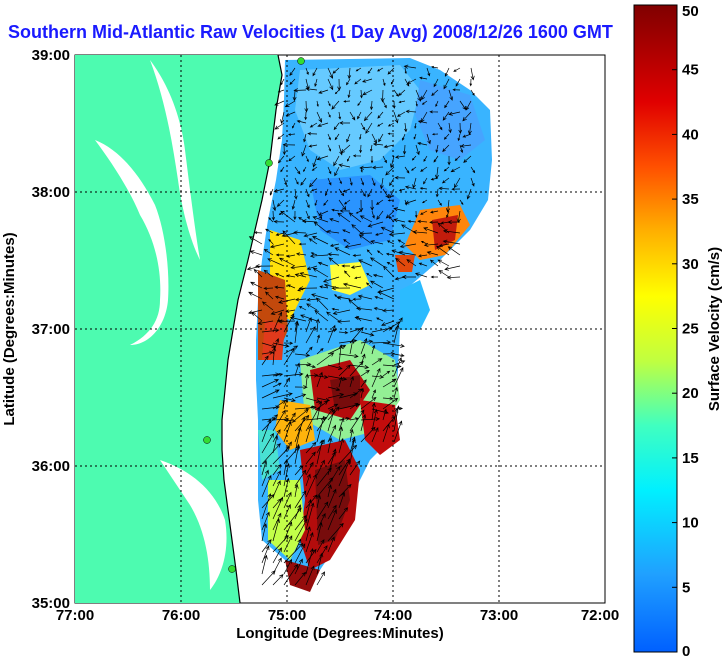 The image size is (724, 659). What do you see at coordinates (232, 569) in the screenshot?
I see `station-marker` at bounding box center [232, 569].